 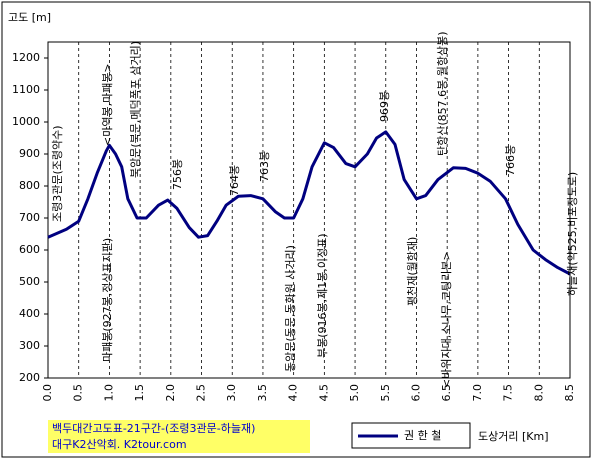 What do you see at coordinates (108, 393) in the screenshot?
I see `x-tick-label: 1.0` at bounding box center [108, 393].